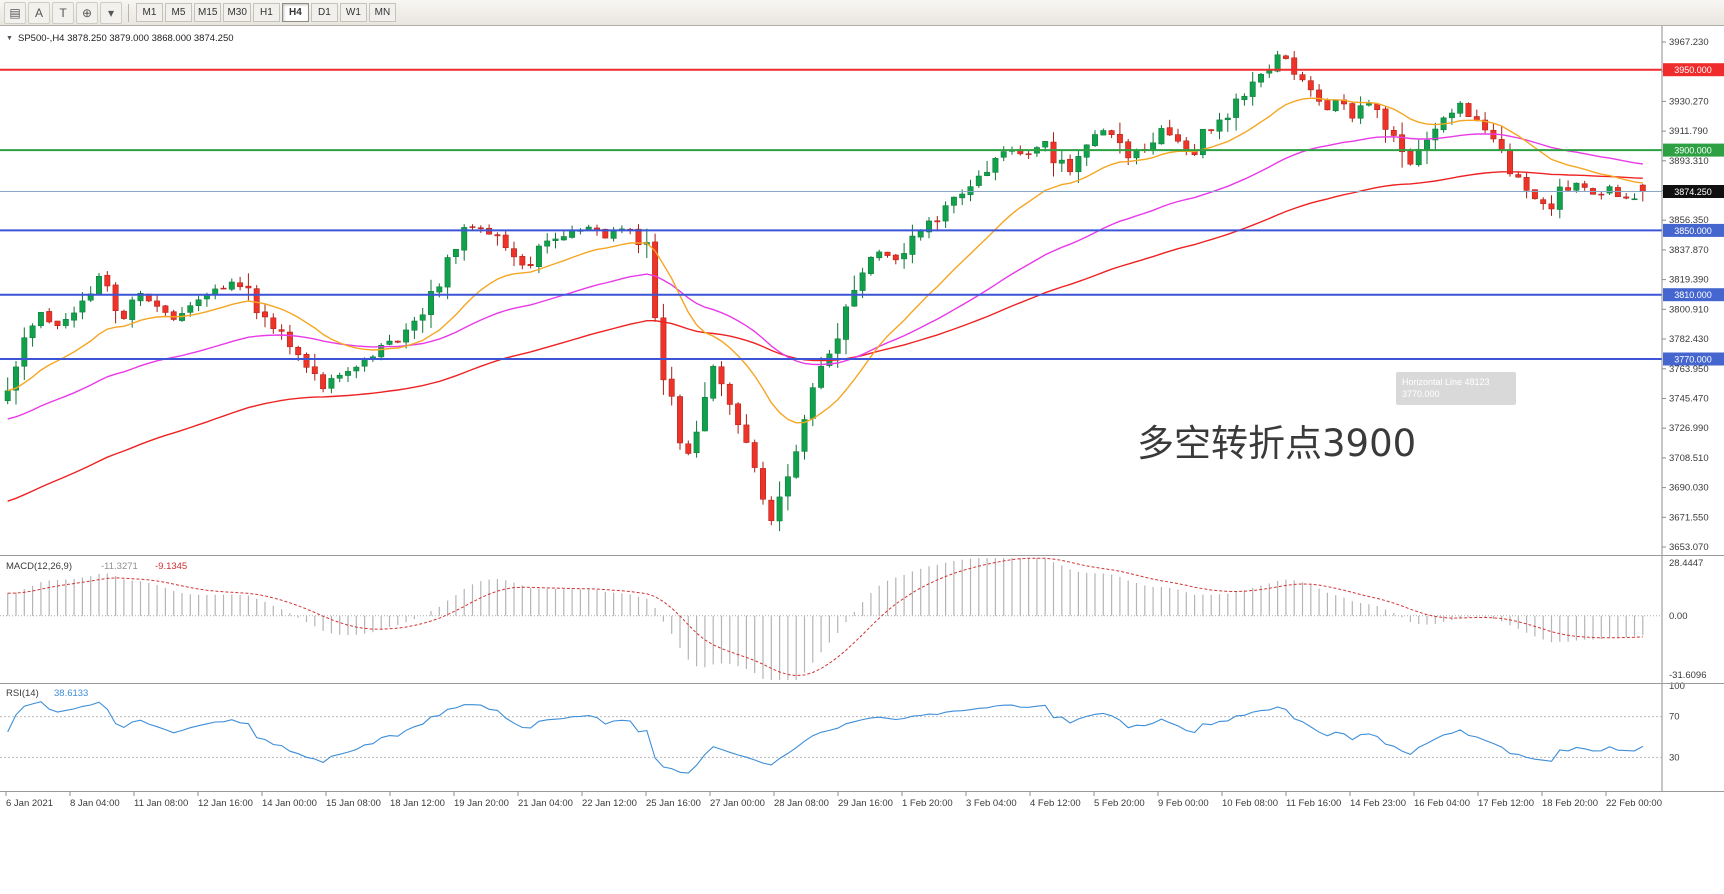 The image size is (1724, 894). Describe the element at coordinates (9, 38) in the screenshot. I see `symbol-collapse-caret: ▼` at that location.